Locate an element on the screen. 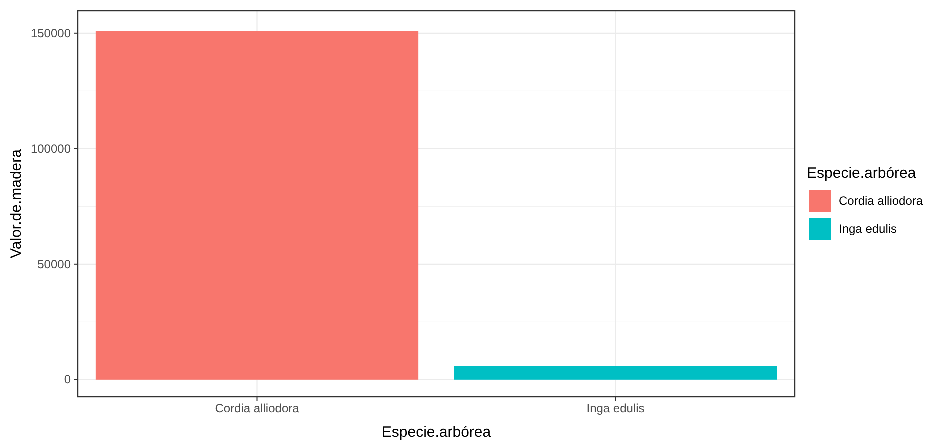 Image resolution: width=942 pixels, height=440 pixels. y-tick-label: 50000 is located at coordinates (55, 264).